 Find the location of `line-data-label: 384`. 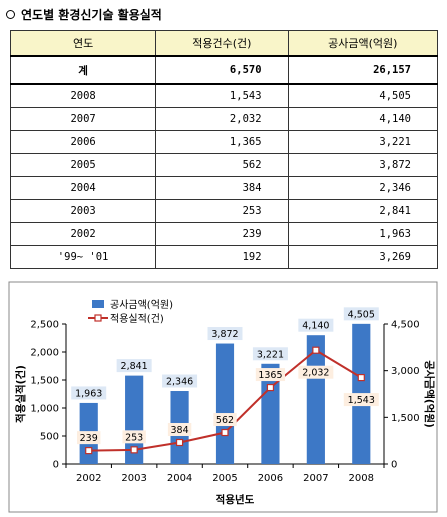

line-data-label: 384 is located at coordinates (180, 430).